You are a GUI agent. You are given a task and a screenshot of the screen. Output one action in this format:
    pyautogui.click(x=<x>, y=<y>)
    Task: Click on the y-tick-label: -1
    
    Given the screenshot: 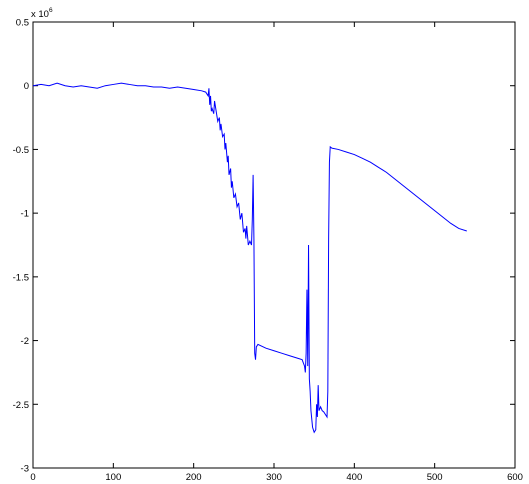 What is the action you would take?
    pyautogui.click(x=25, y=214)
    